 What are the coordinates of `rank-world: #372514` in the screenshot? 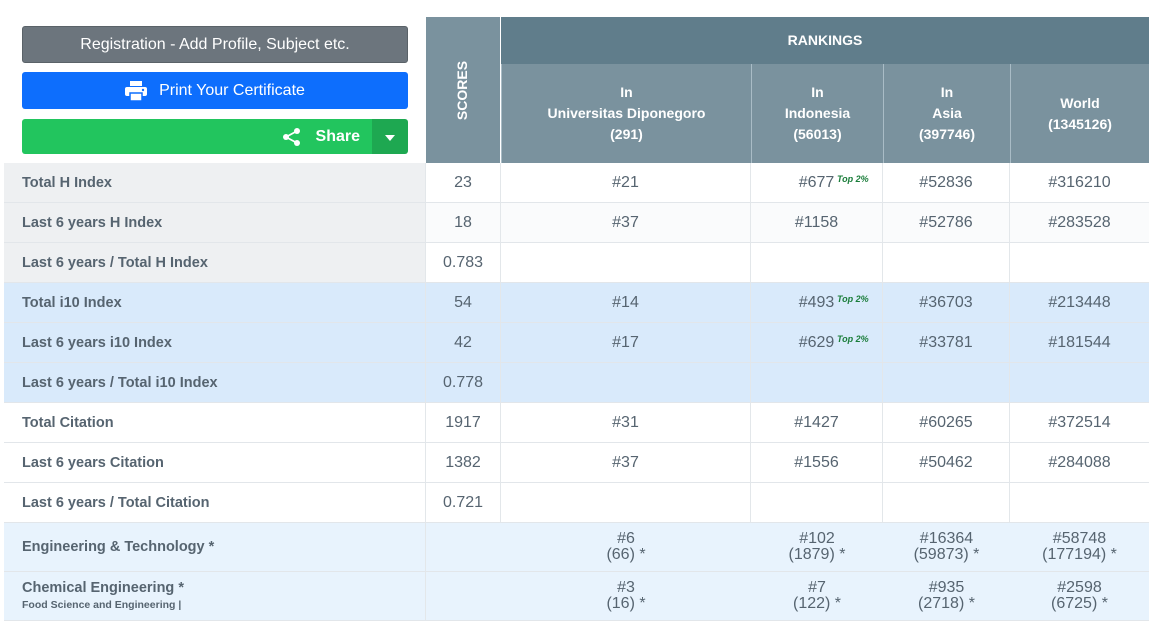 It's located at (1079, 422).